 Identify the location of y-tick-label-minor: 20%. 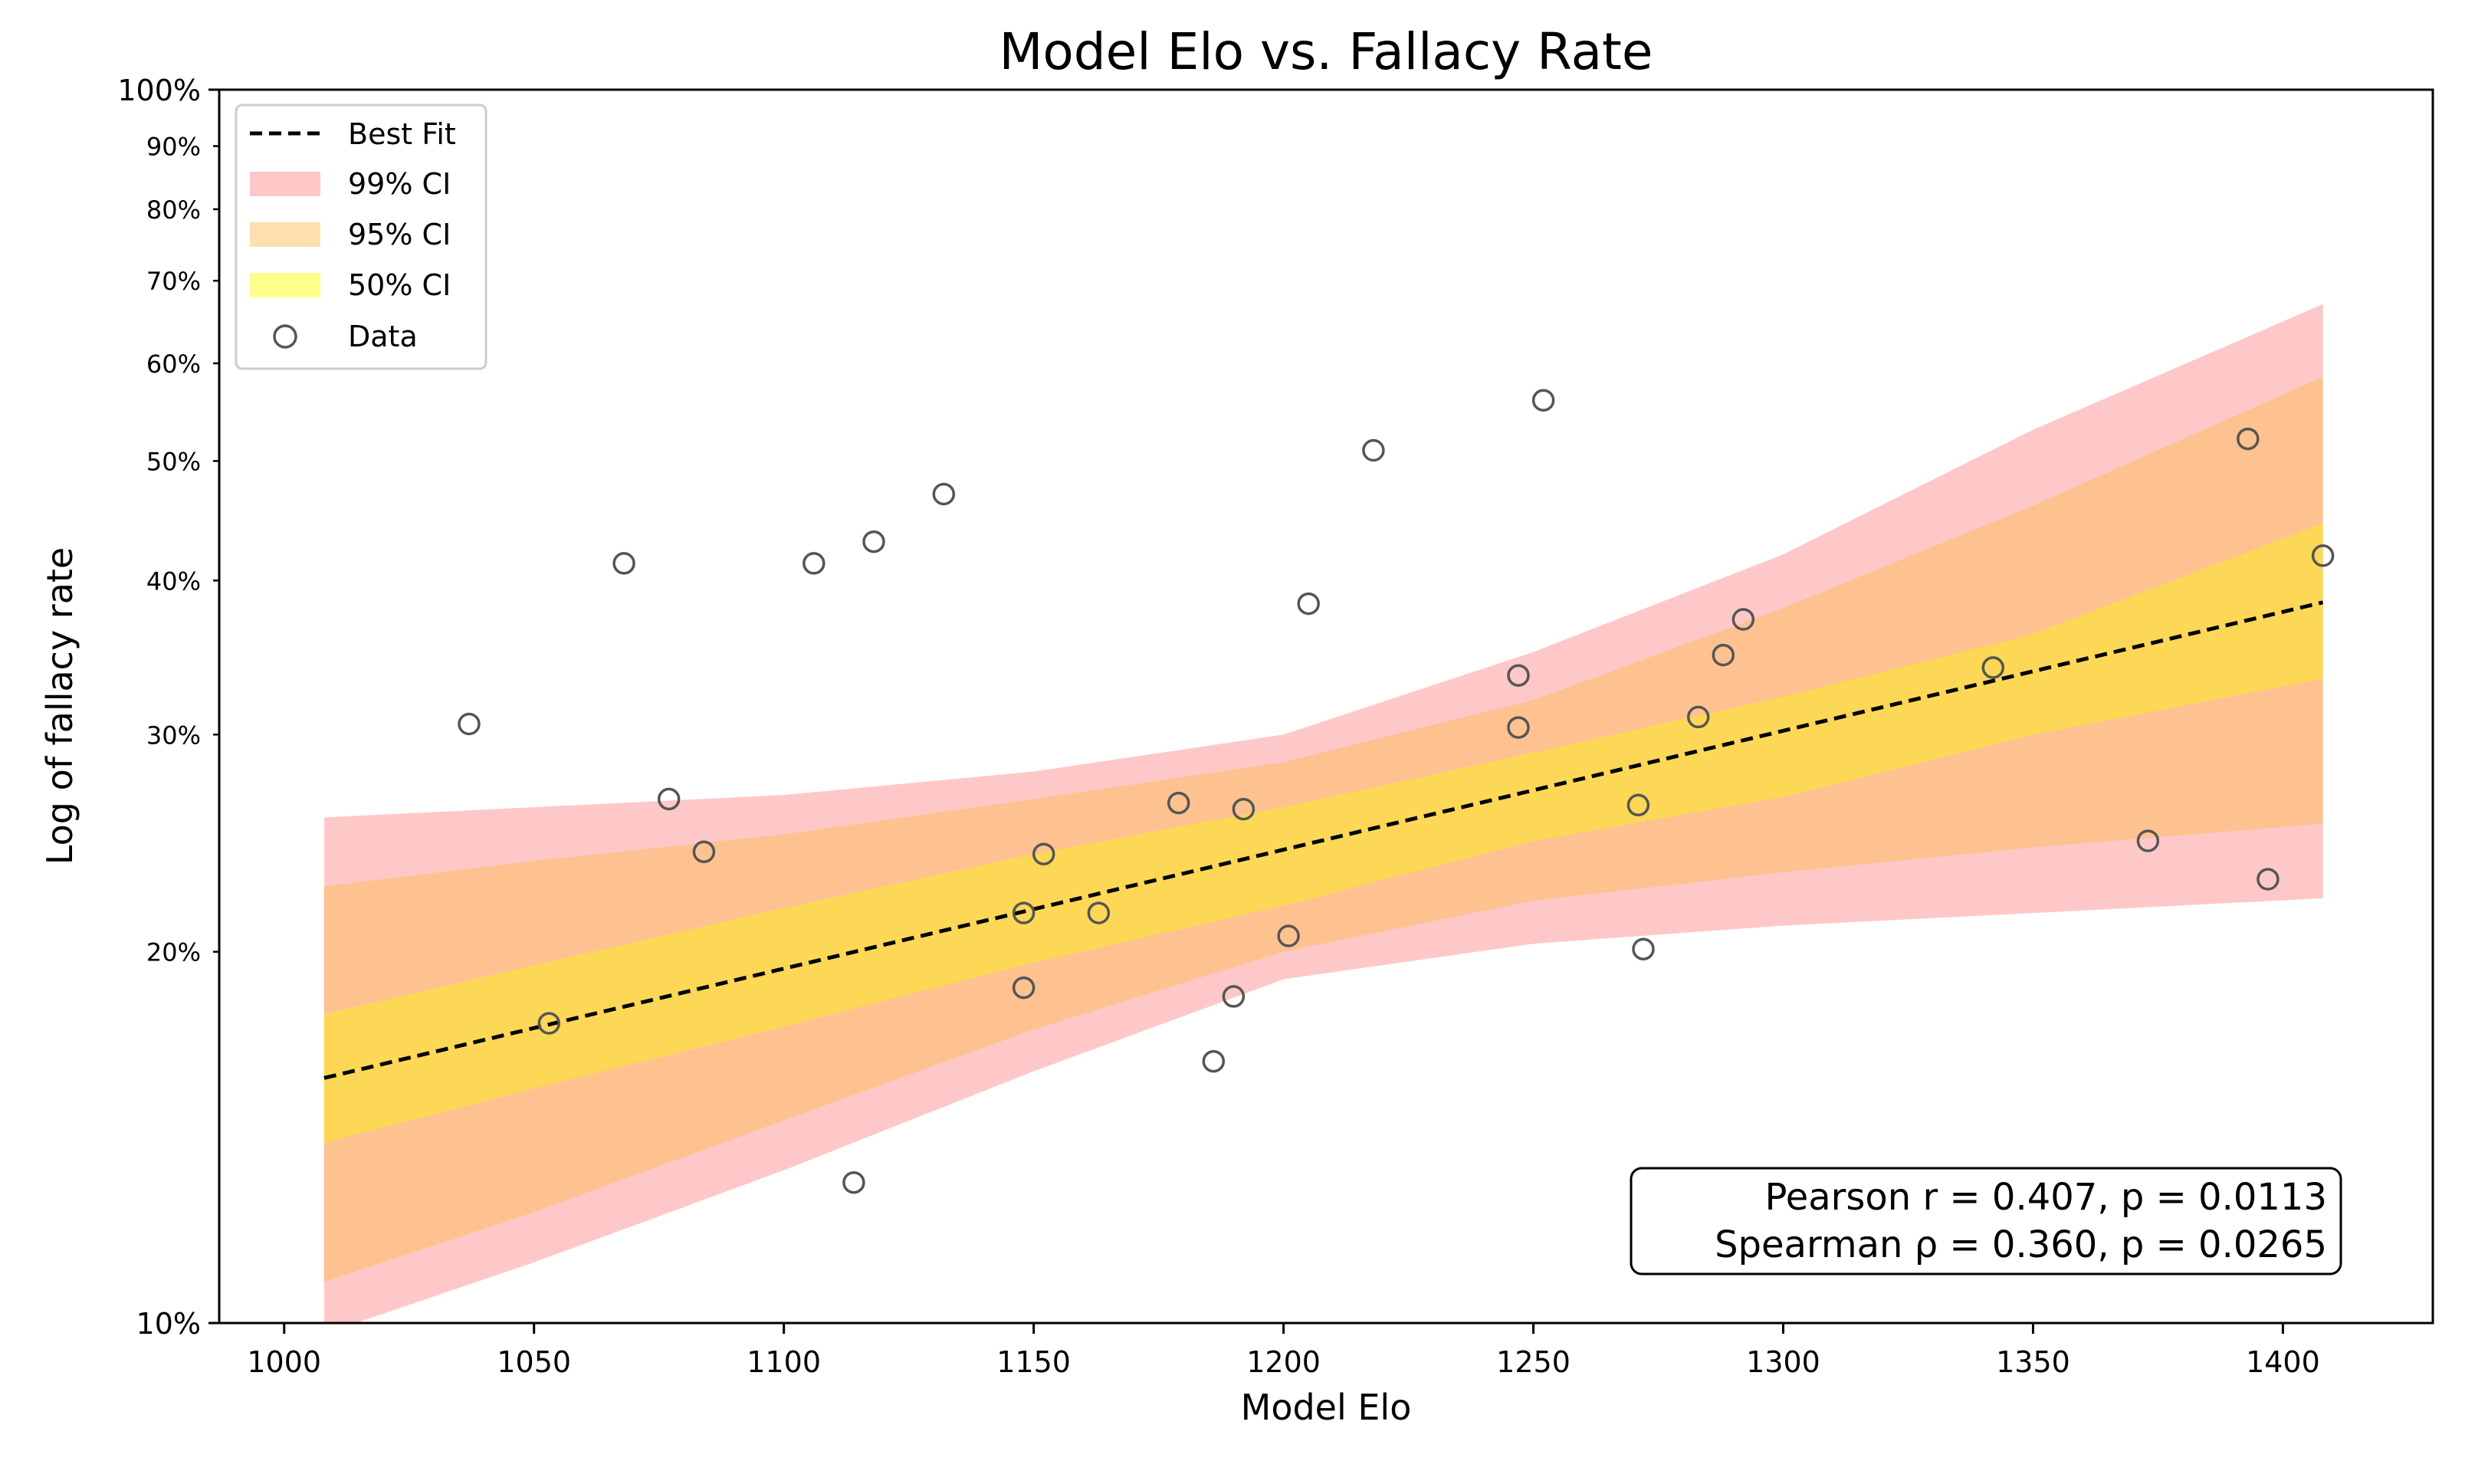
(173, 952).